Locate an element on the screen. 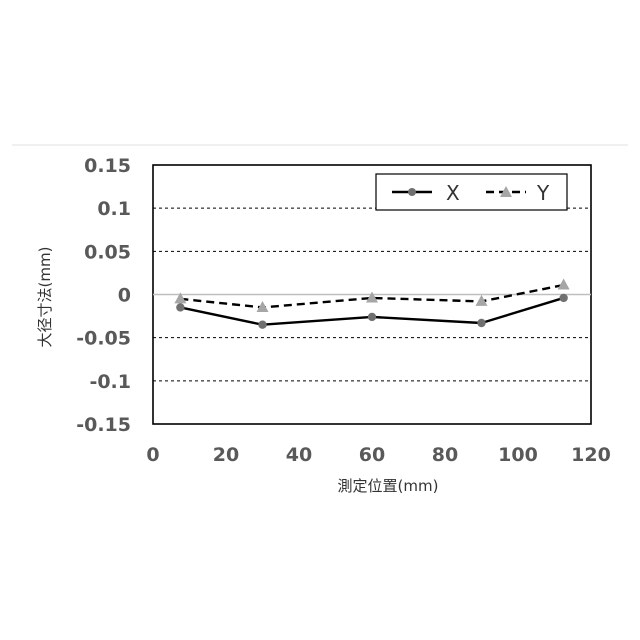 Image resolution: width=640 pixels, height=640 pixels. x-tick-labels: 0 20 40 60 80 100 120 is located at coordinates (378, 455).